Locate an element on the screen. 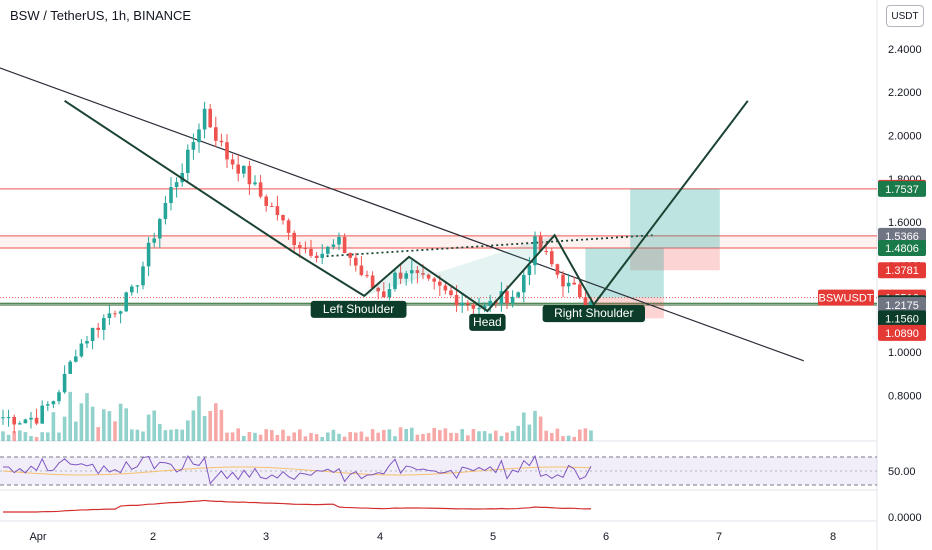  time-tick-label: 2 is located at coordinates (153, 537).